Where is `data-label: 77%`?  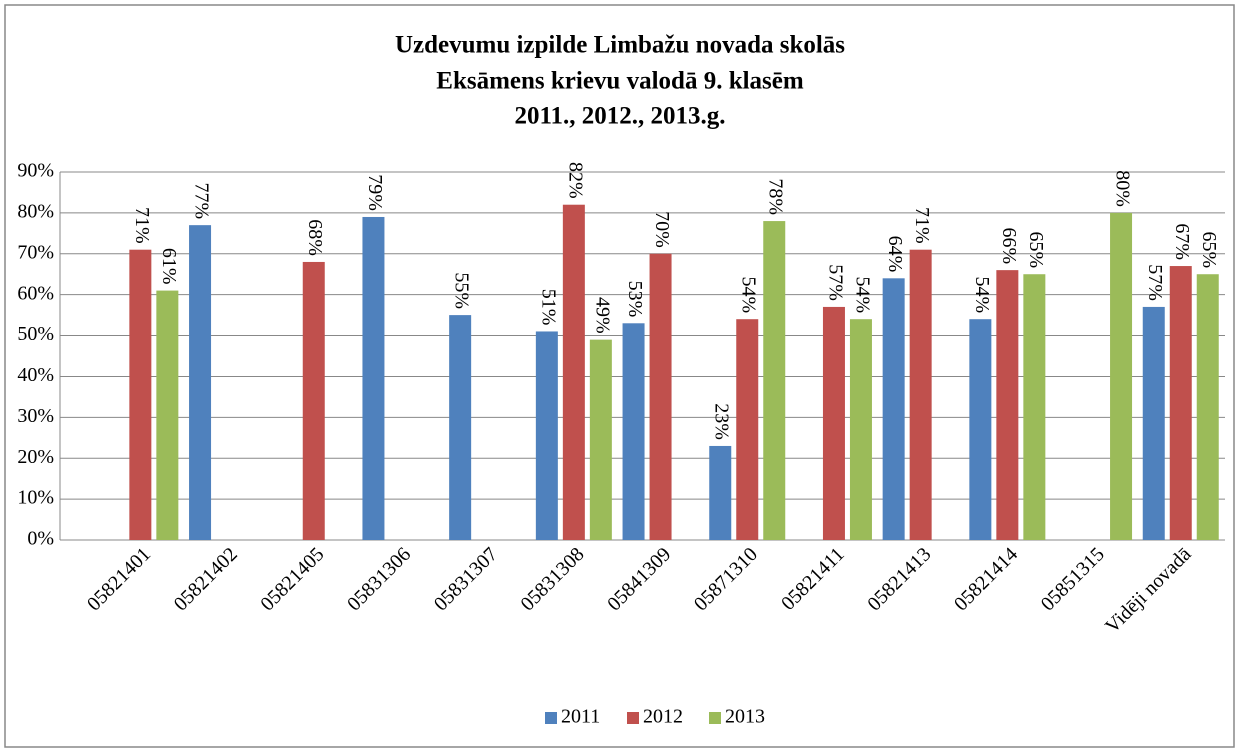
data-label: 77% is located at coordinates (201, 200).